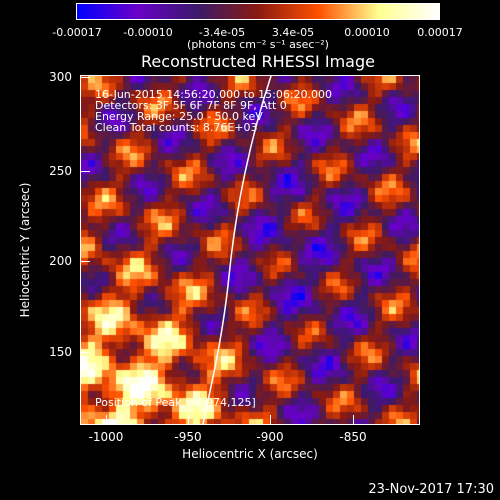  What do you see at coordinates (258, 11) in the screenshot?
I see `colorbar` at bounding box center [258, 11].